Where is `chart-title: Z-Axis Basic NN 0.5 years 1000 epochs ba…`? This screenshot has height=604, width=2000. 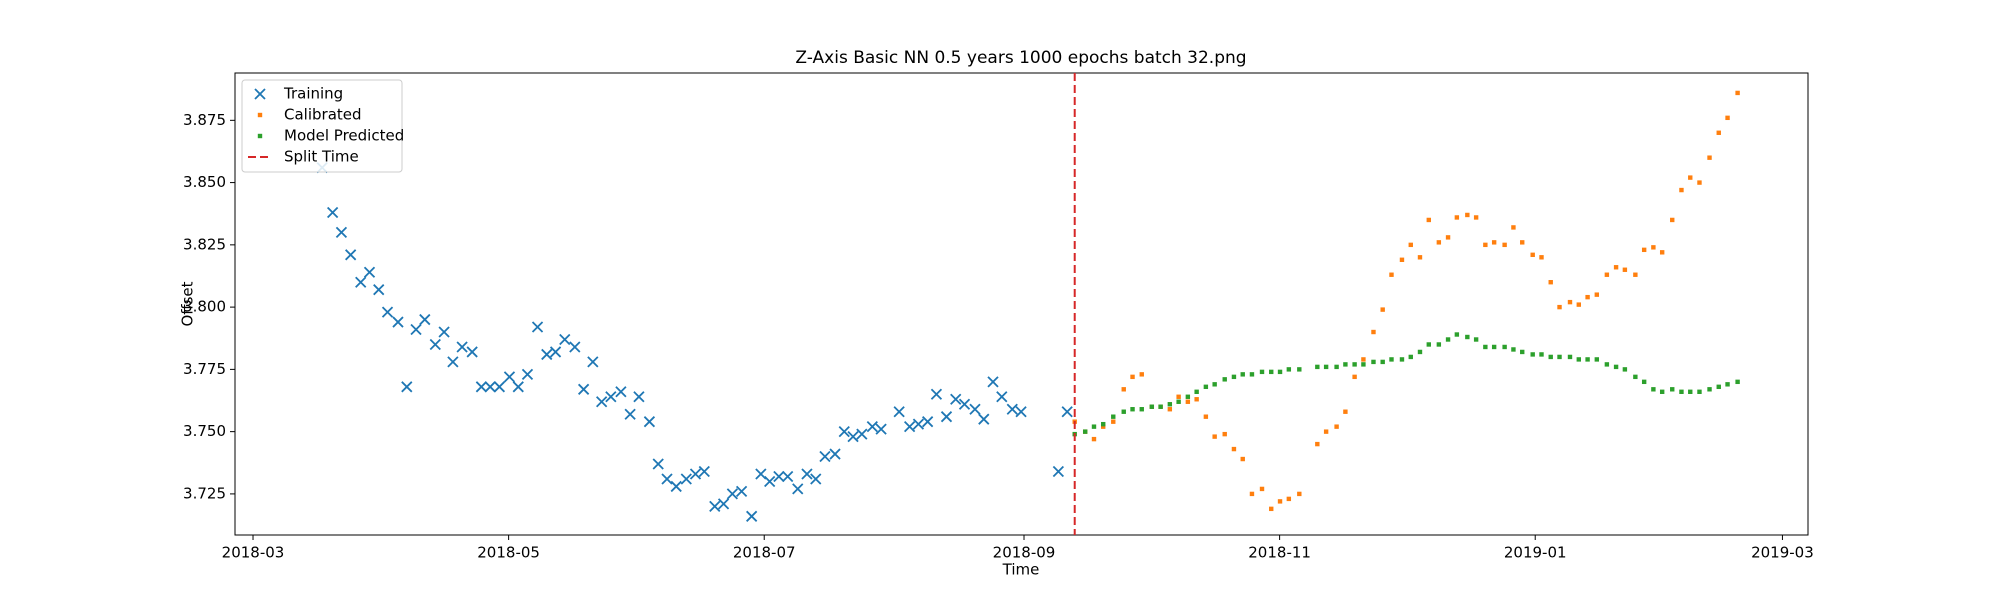
chart-title: Z-Axis Basic NN 0.5 years 1000 epochs ba… is located at coordinates (1020, 58).